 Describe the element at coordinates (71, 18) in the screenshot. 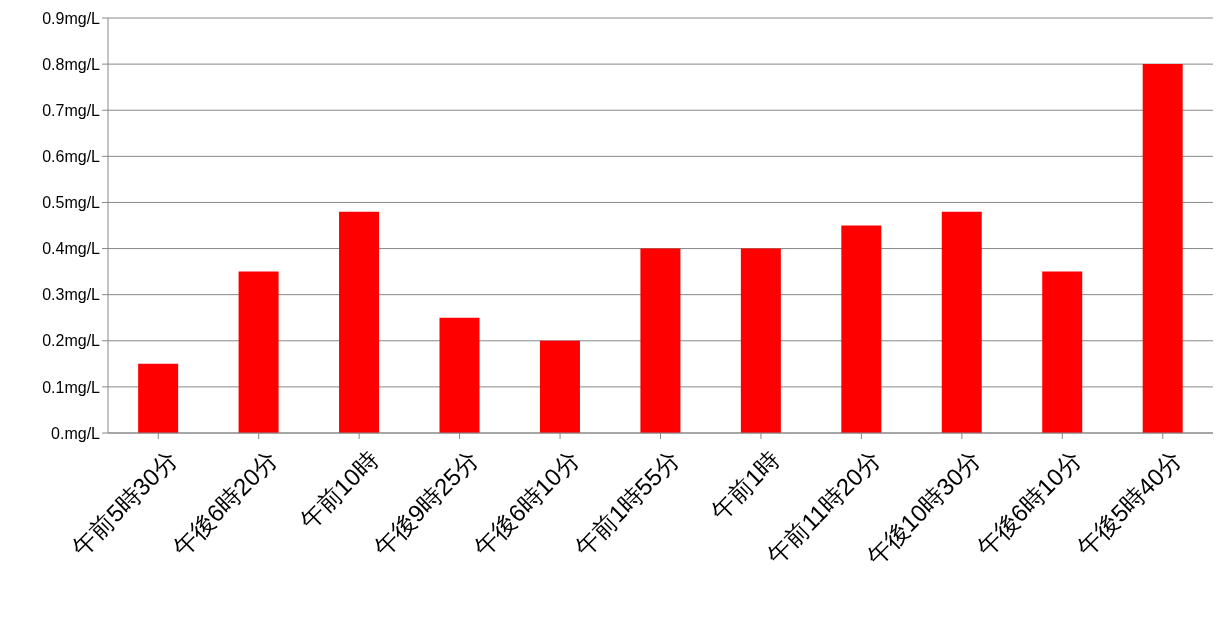

I see `y-tick-label: 0.9mg/L` at that location.